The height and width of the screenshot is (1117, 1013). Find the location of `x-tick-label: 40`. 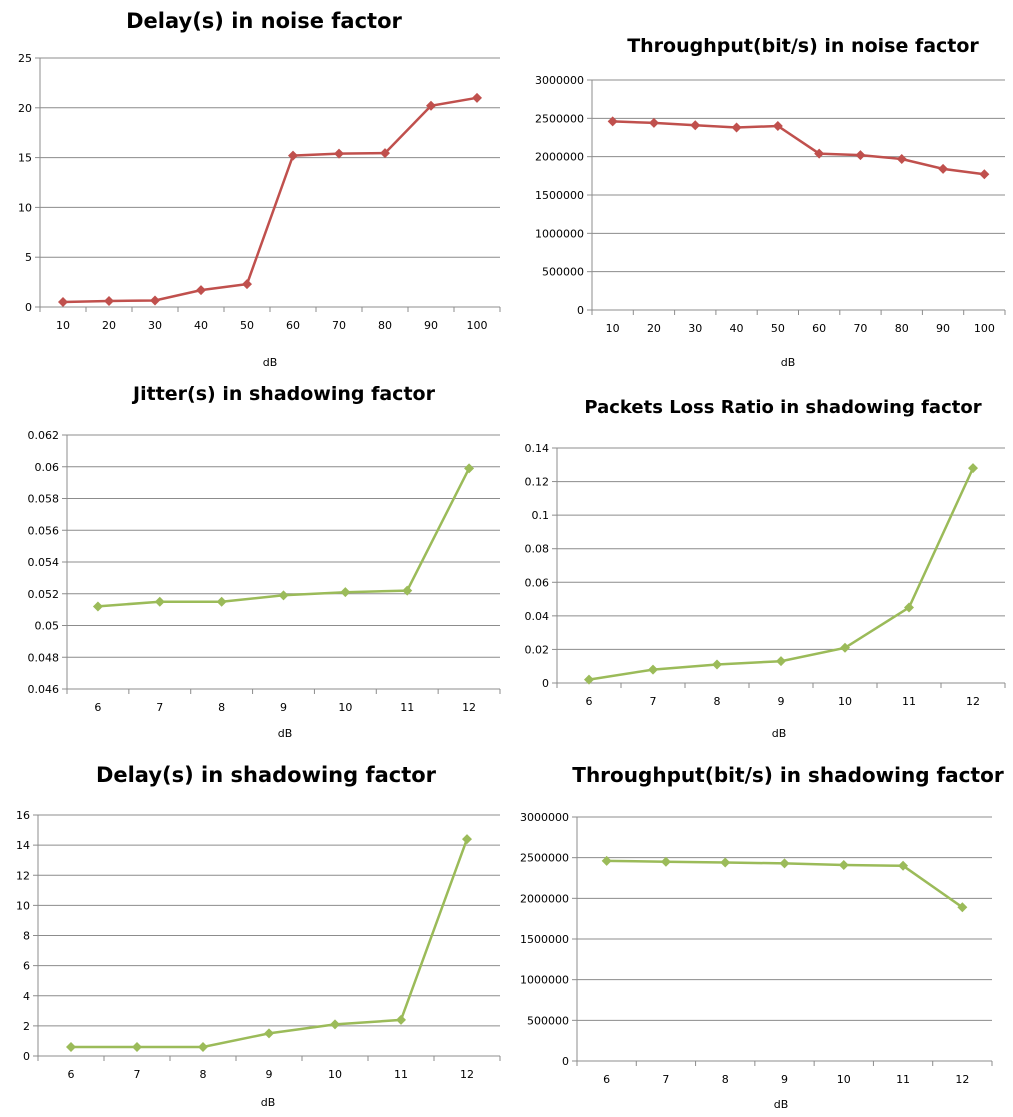

x-tick-label: 40 is located at coordinates (737, 328).